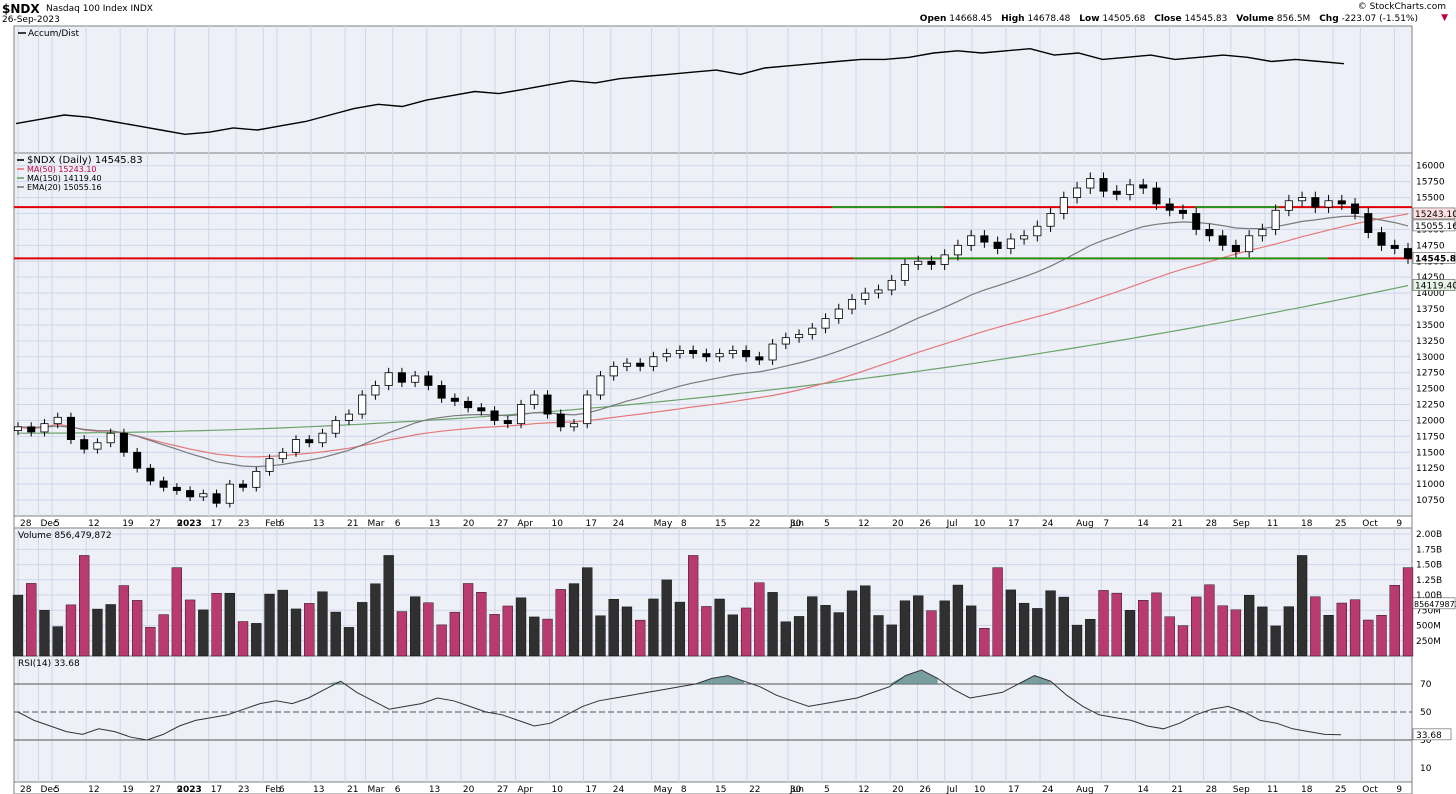  What do you see at coordinates (713, 522) in the screenshot?
I see `x-axis-strip` at bounding box center [713, 522].